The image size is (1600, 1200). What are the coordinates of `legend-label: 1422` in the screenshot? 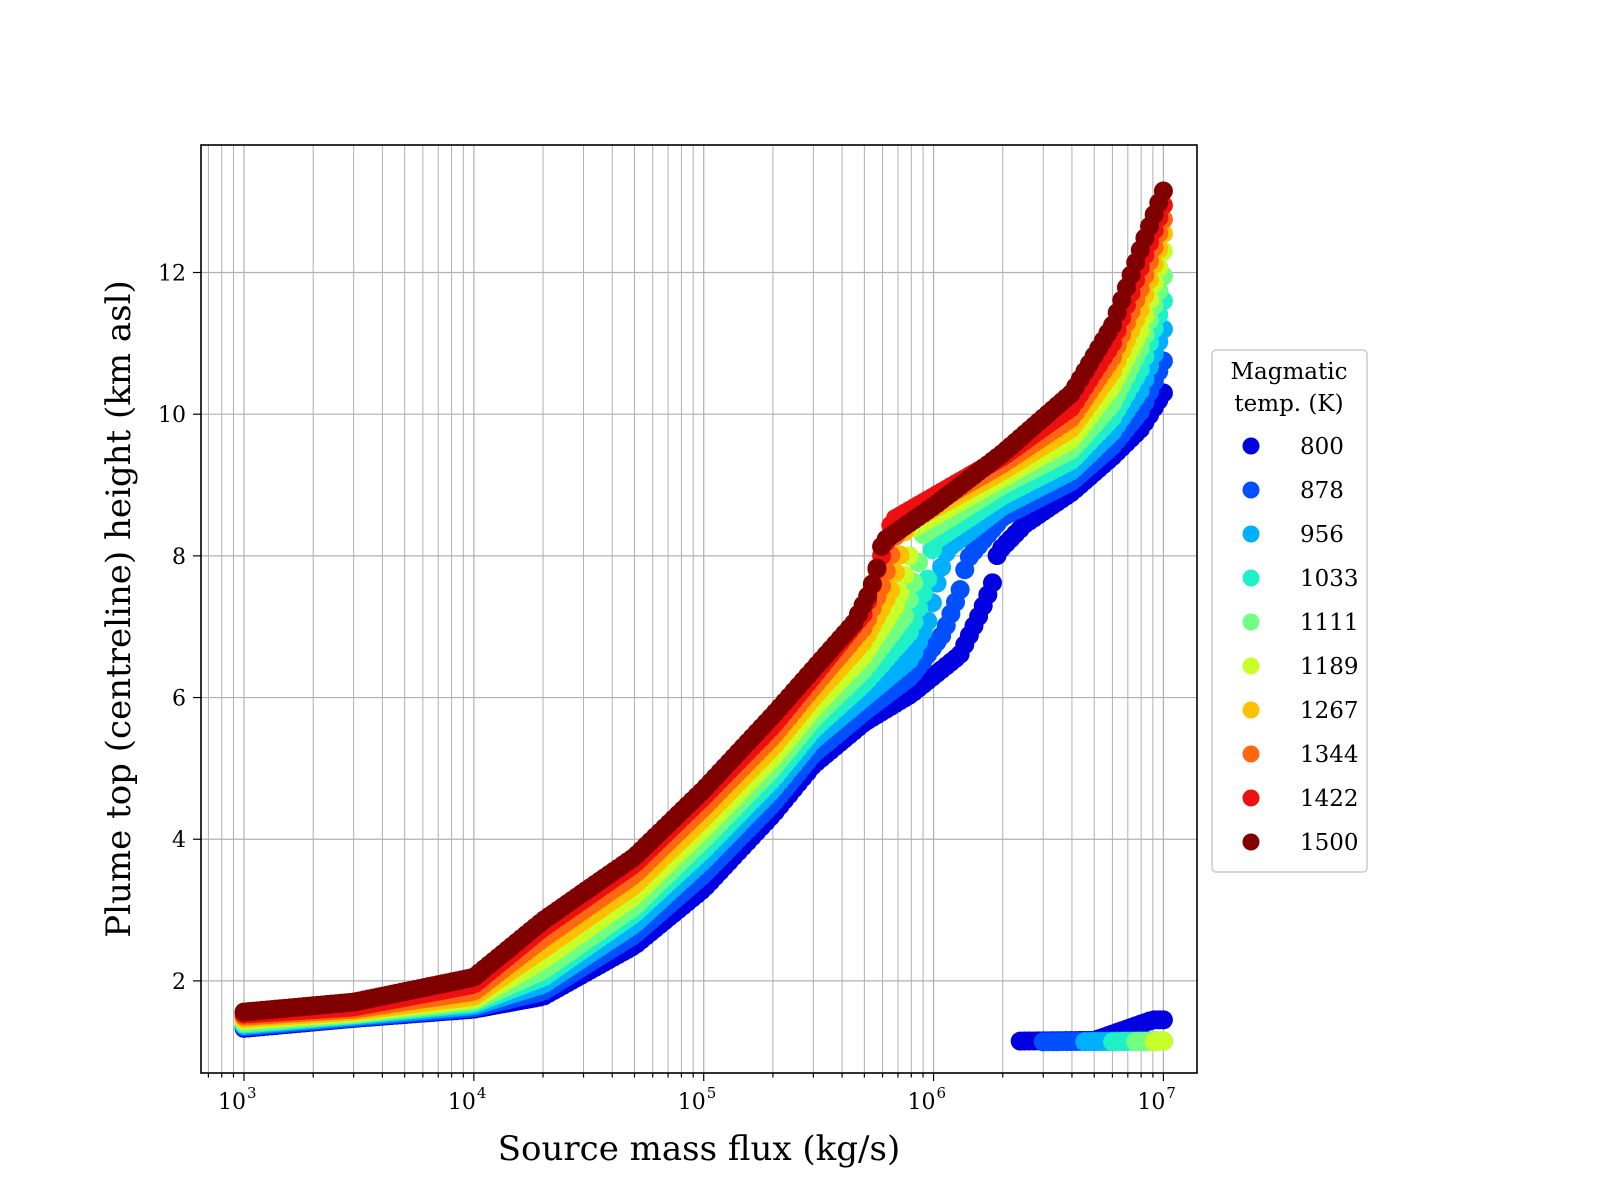 It's located at (1329, 799).